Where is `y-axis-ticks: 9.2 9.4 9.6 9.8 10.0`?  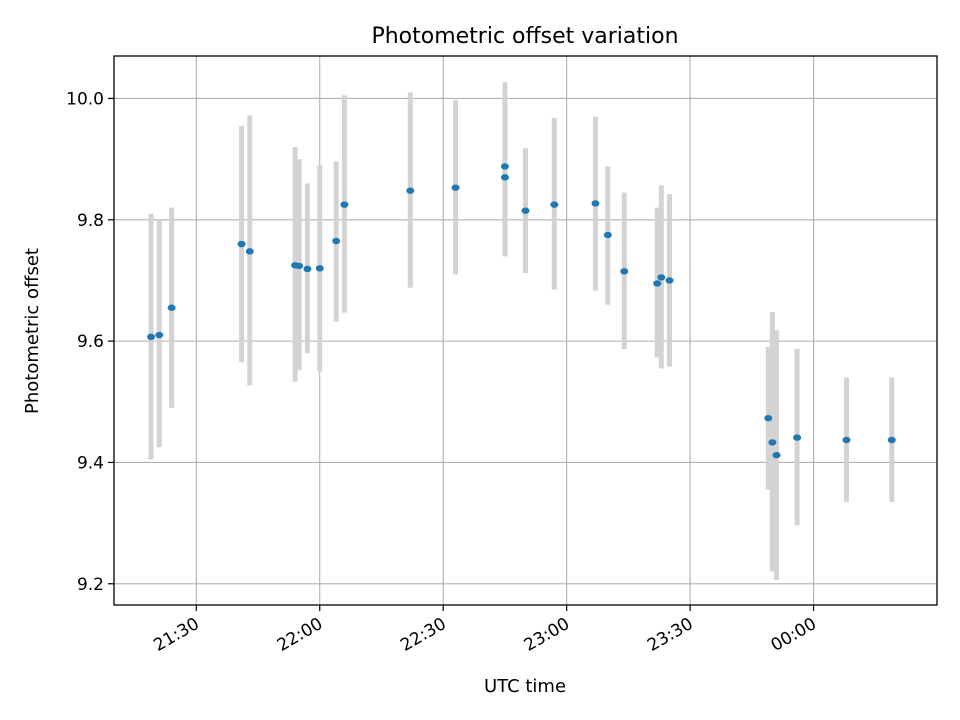
y-axis-ticks: 9.2 9.4 9.6 9.8 10.0 is located at coordinates (90, 342).